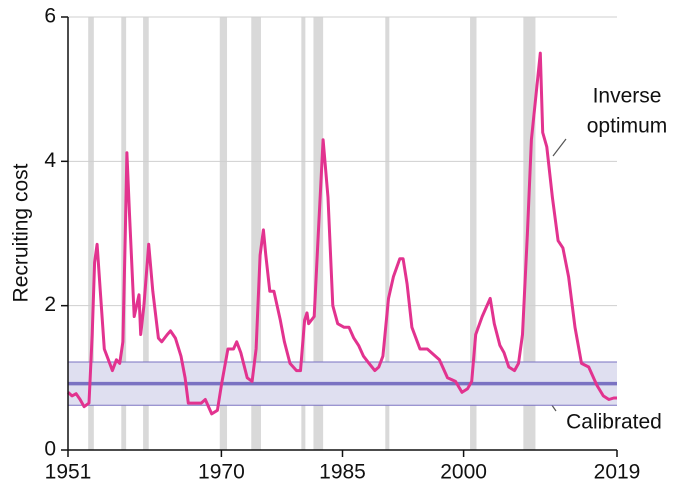 This screenshot has width=685, height=495. Describe the element at coordinates (50, 304) in the screenshot. I see `y-tick-label: 2` at that location.